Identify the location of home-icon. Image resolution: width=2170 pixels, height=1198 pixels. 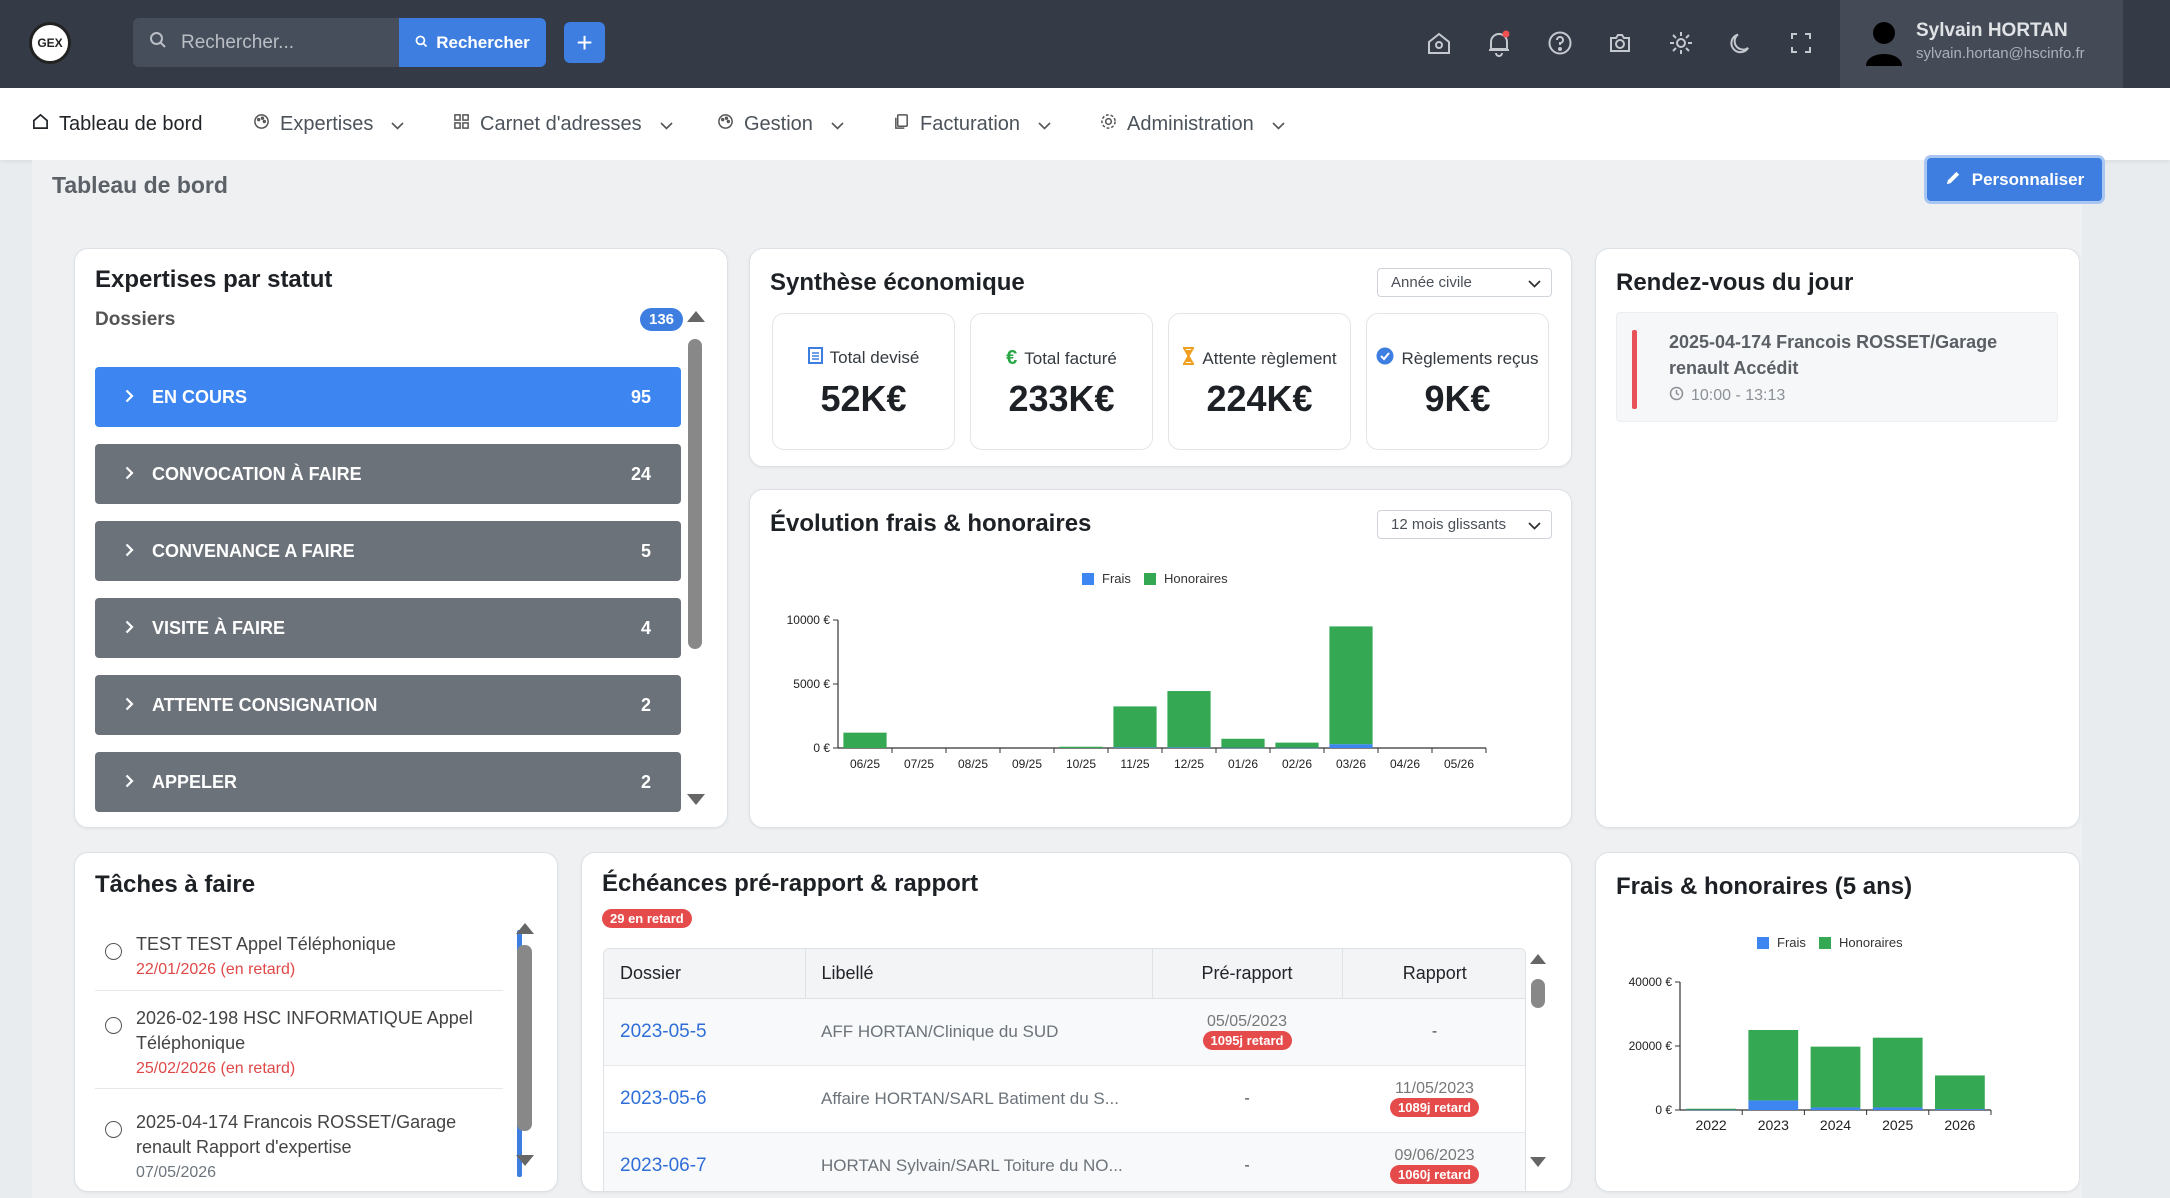
(1439, 43).